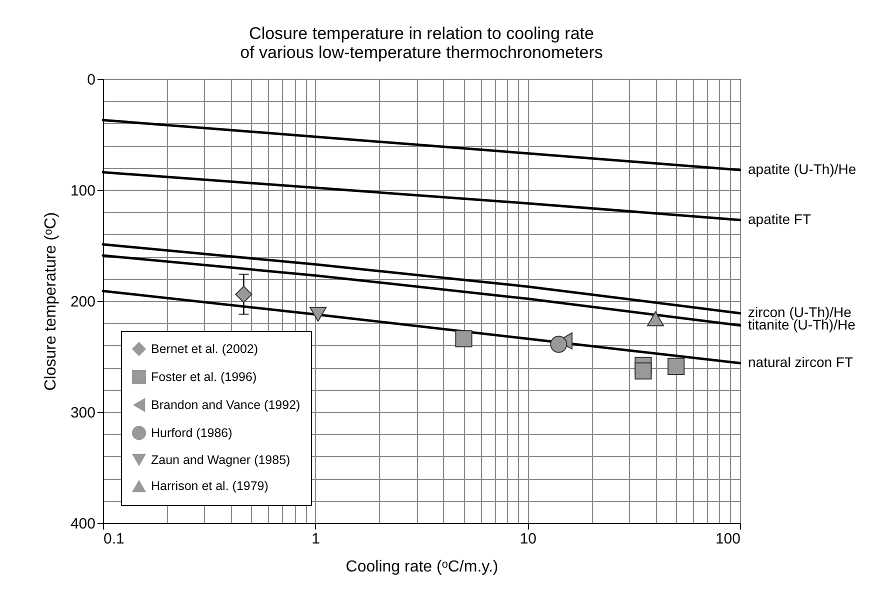 The image size is (890, 599). Describe the element at coordinates (83, 191) in the screenshot. I see `y-tick-label: 100` at that location.